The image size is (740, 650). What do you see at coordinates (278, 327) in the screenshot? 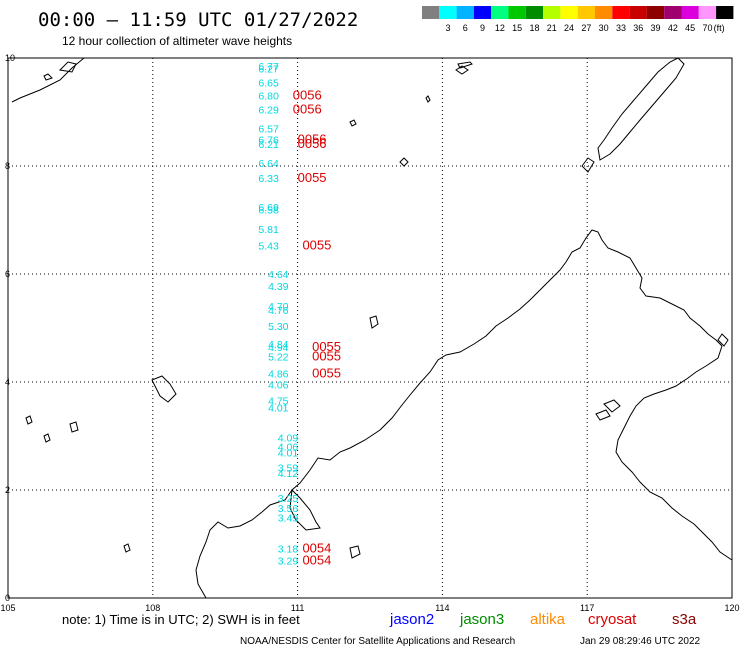
I see `wave-height-value: 5.30` at bounding box center [278, 327].